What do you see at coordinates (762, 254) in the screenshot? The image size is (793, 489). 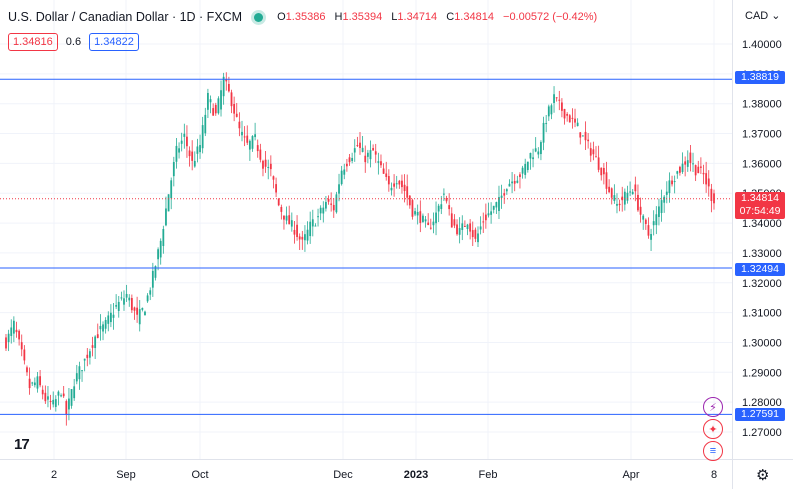 I see `y-tick-label: 1.33000` at bounding box center [762, 254].